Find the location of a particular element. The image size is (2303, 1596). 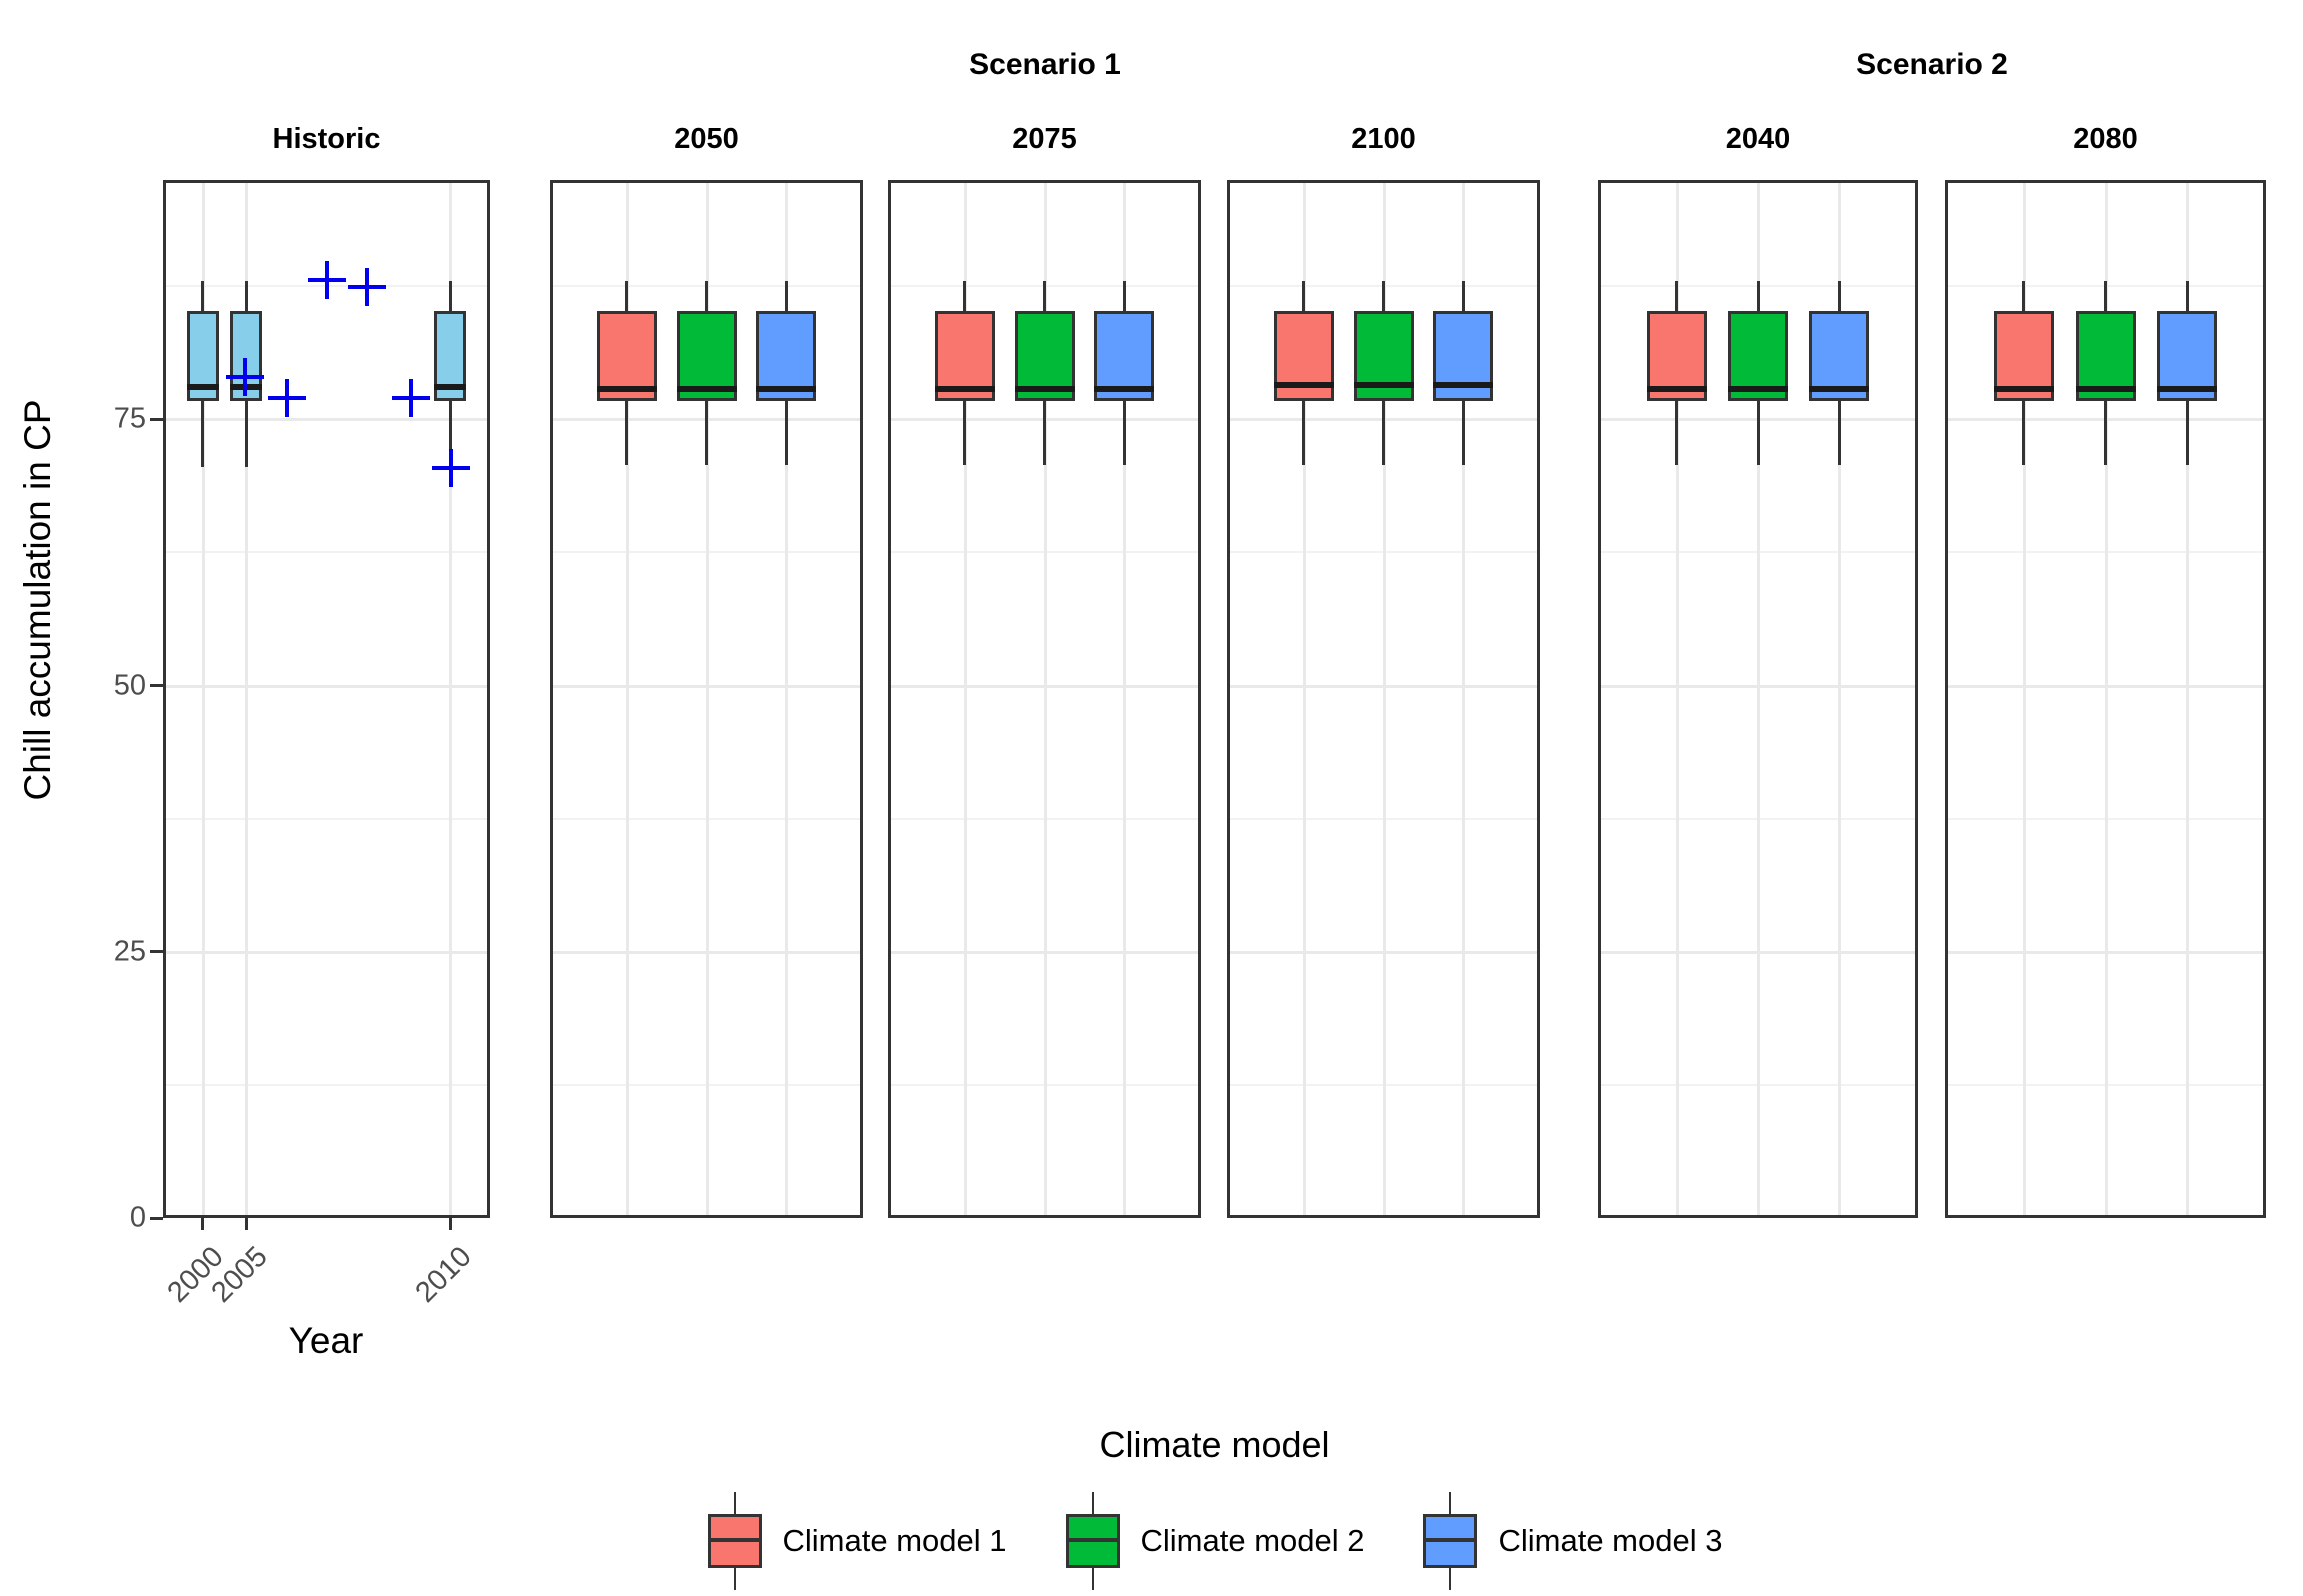

legend-item-label: Climate model 1 is located at coordinates (894, 1540).